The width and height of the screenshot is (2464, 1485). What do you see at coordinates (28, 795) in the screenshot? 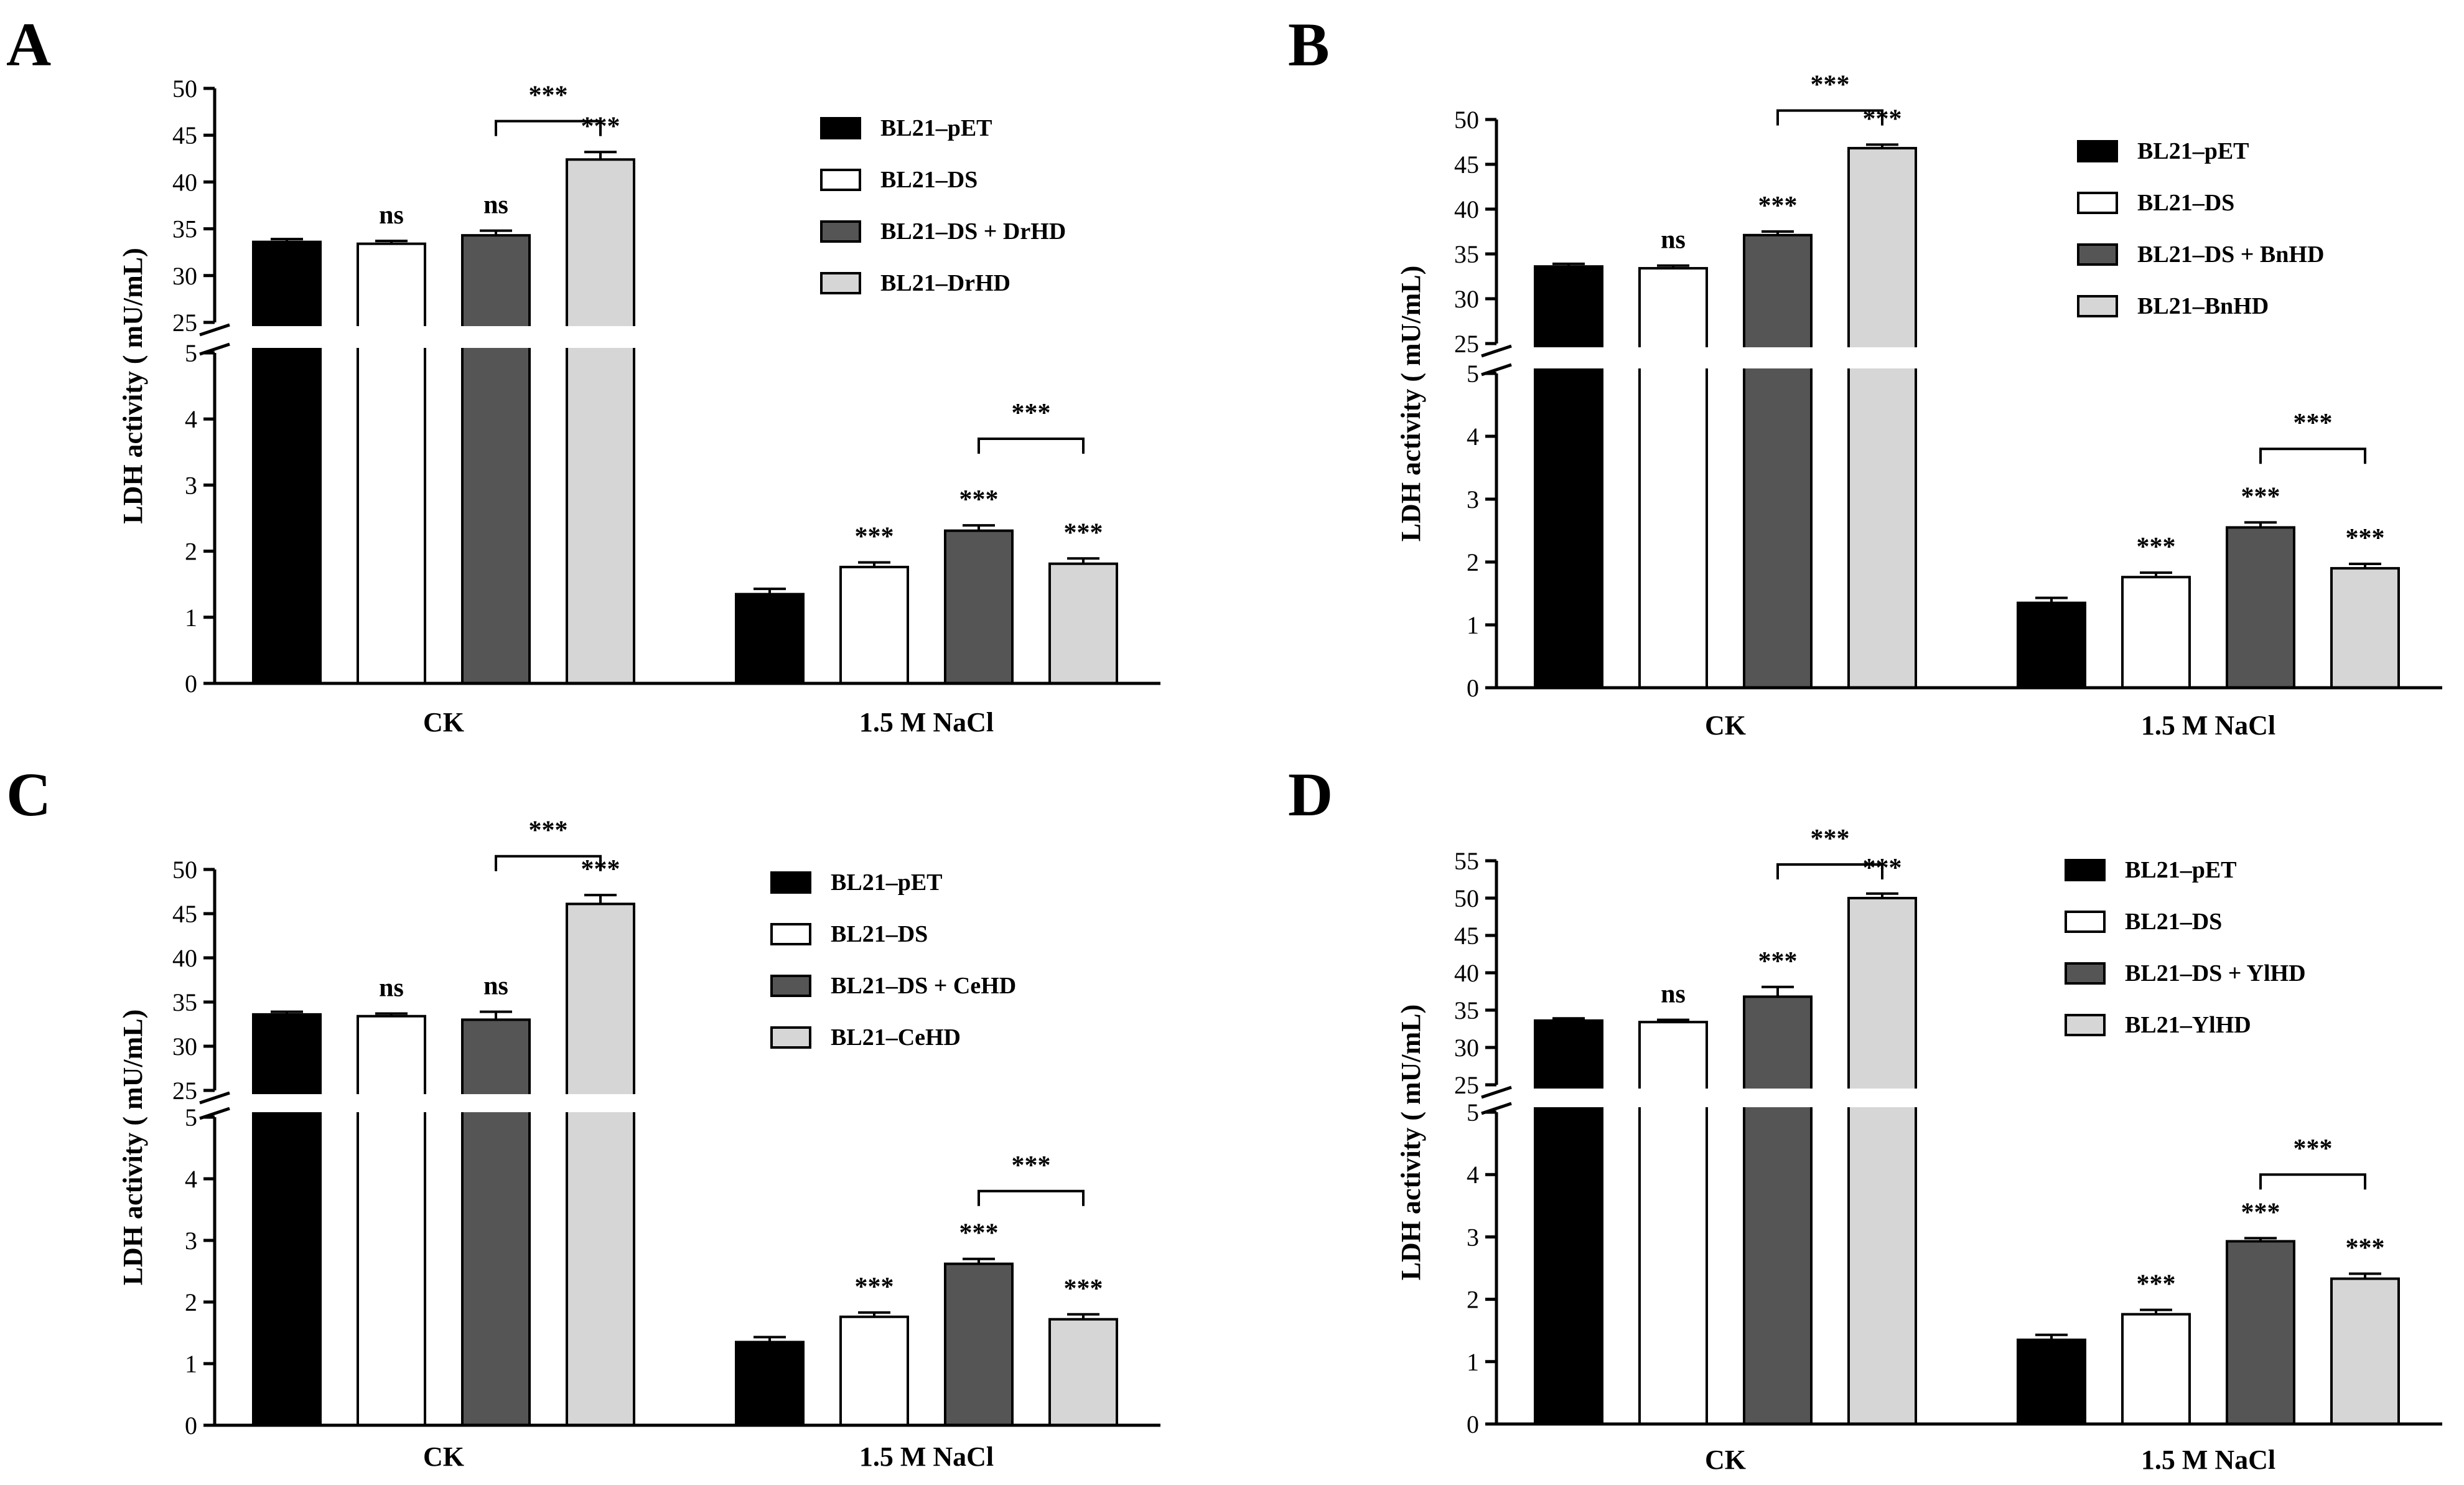
I see `panel-letter: C` at bounding box center [28, 795].